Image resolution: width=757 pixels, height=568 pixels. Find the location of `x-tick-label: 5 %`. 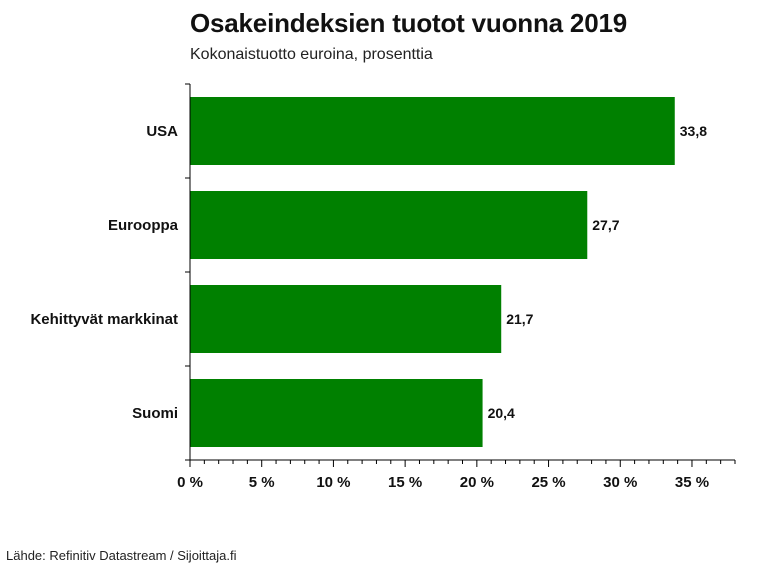

x-tick-label: 5 % is located at coordinates (262, 482).